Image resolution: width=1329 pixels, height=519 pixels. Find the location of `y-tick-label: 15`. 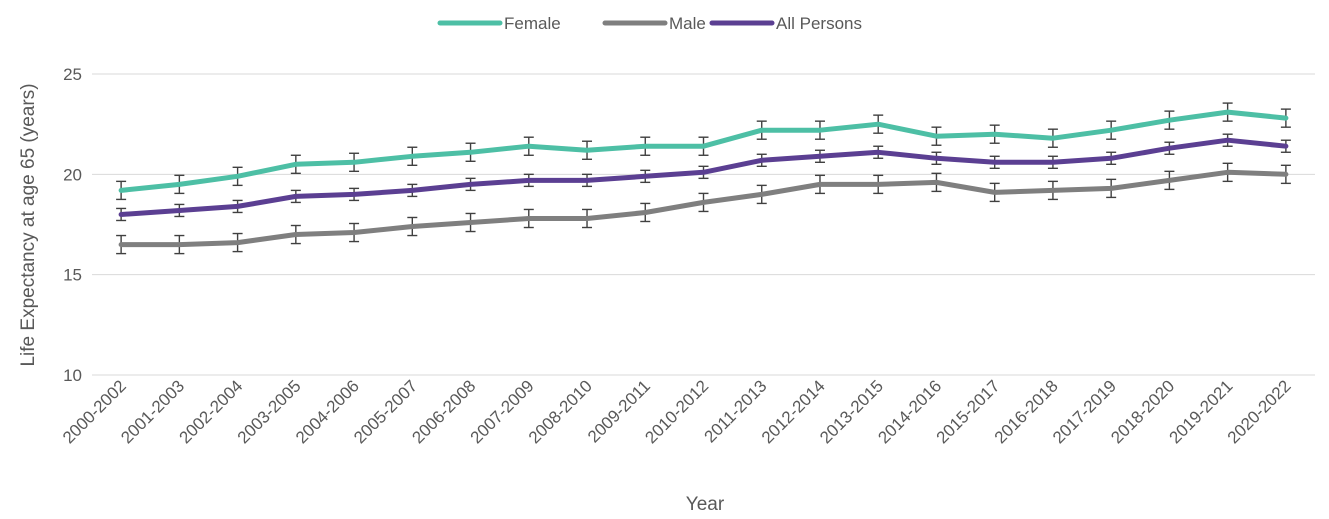

y-tick-label: 15 is located at coordinates (72, 275).